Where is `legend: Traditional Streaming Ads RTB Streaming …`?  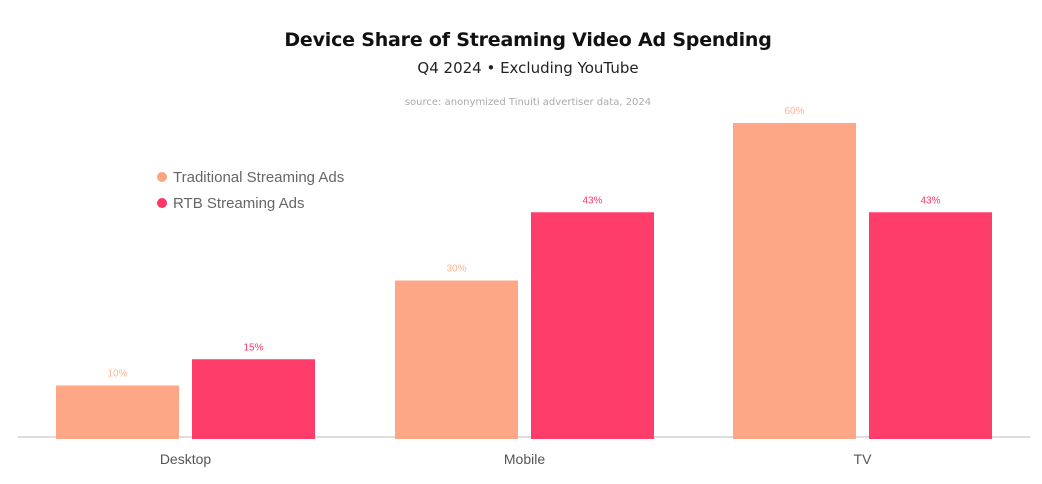 legend: Traditional Streaming Ads RTB Streaming … is located at coordinates (250, 190).